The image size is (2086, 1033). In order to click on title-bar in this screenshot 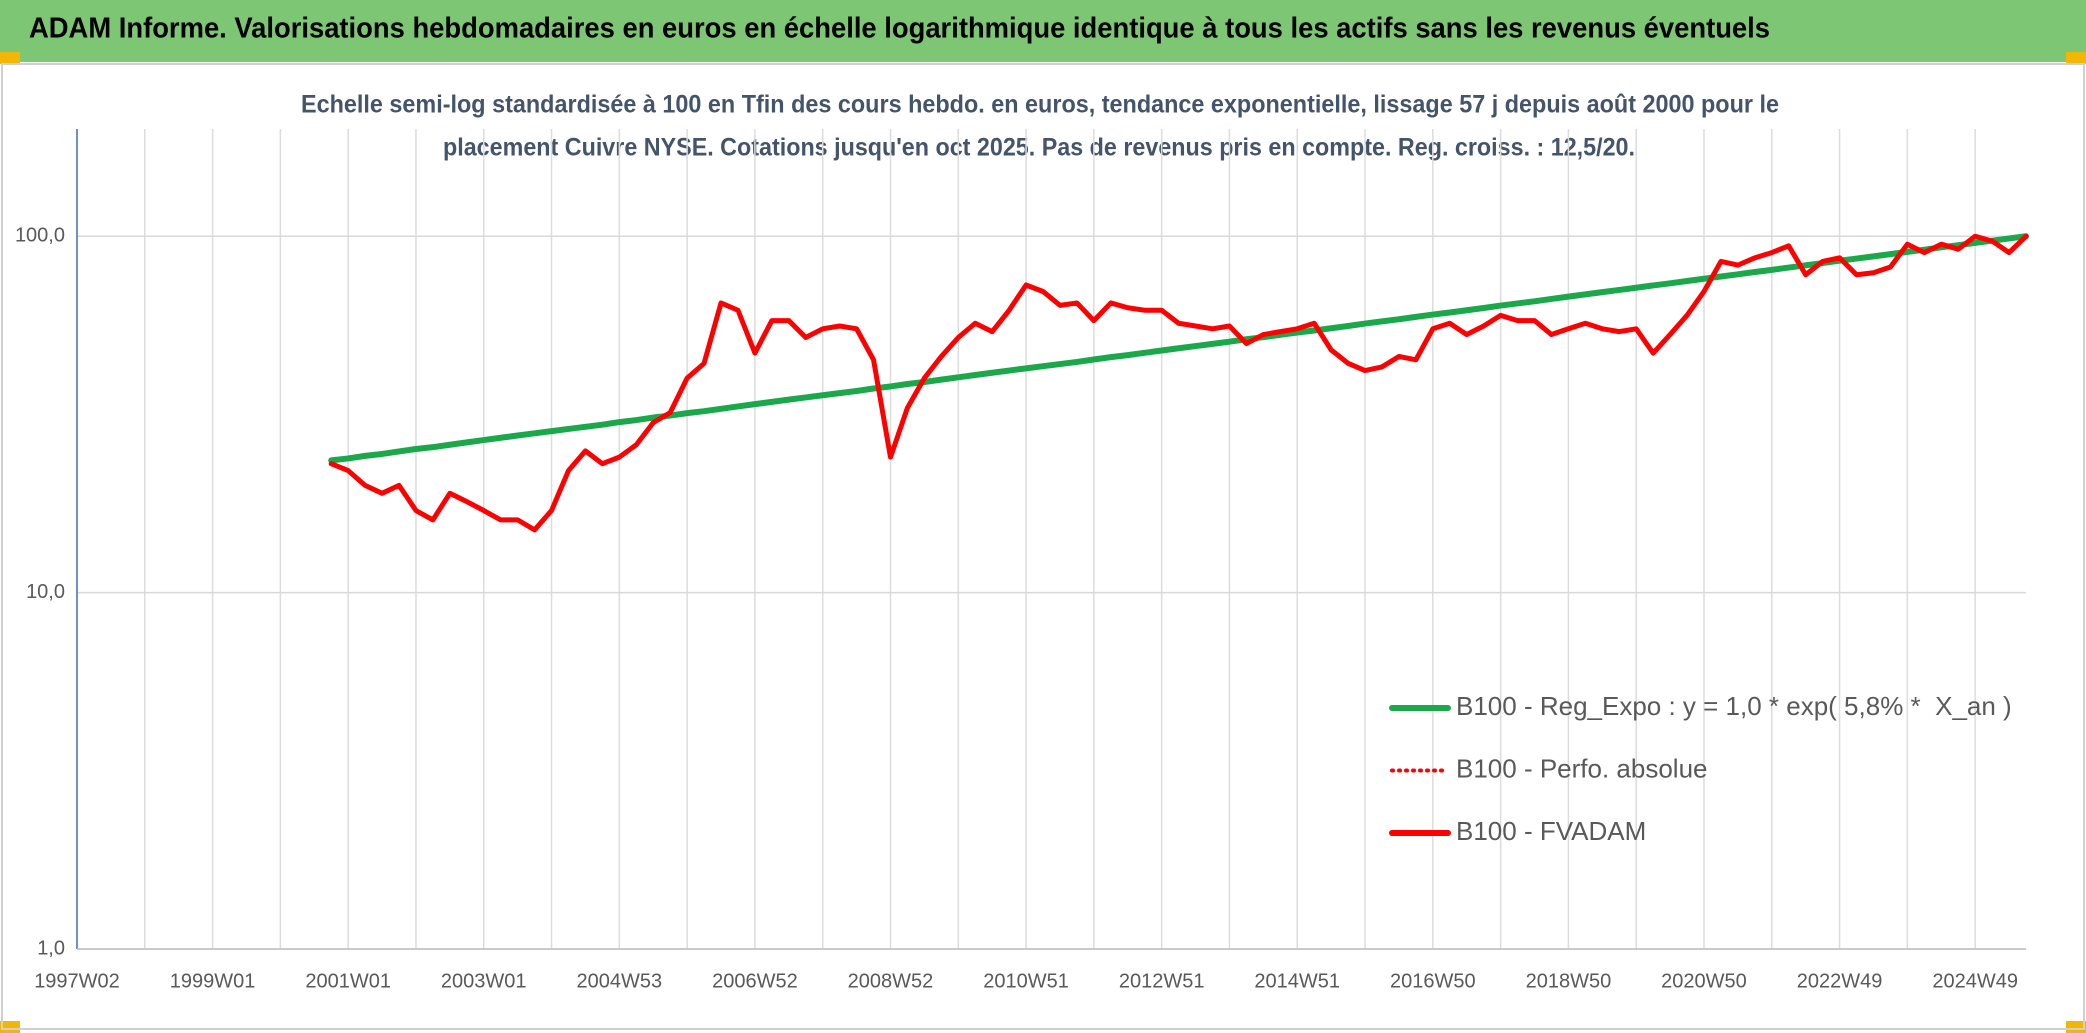, I will do `click(1043, 31)`.